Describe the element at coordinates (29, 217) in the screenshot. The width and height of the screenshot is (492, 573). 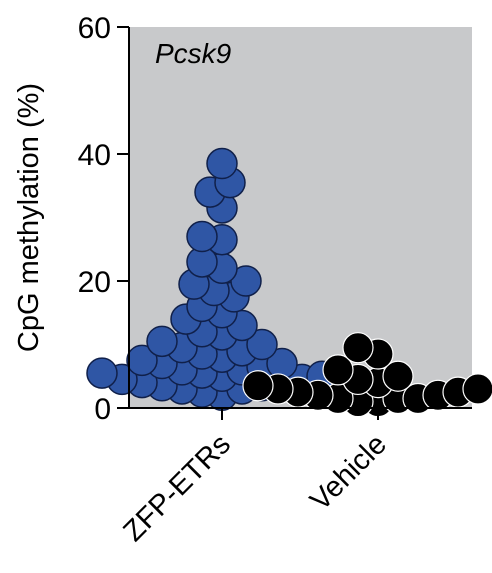
I see `y-axis-title: CpG methylation (%)` at that location.